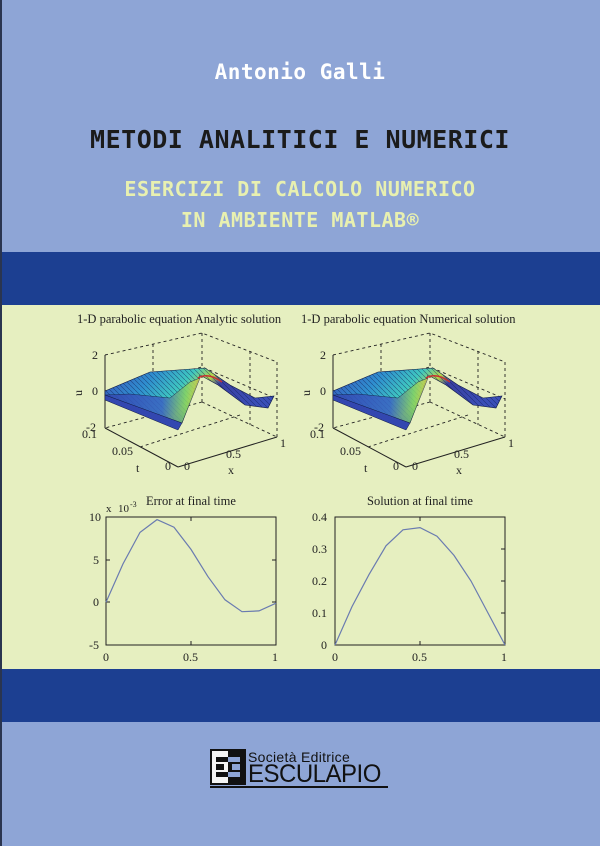  Describe the element at coordinates (319, 517) in the screenshot. I see `svg-text: 0.4` at that location.